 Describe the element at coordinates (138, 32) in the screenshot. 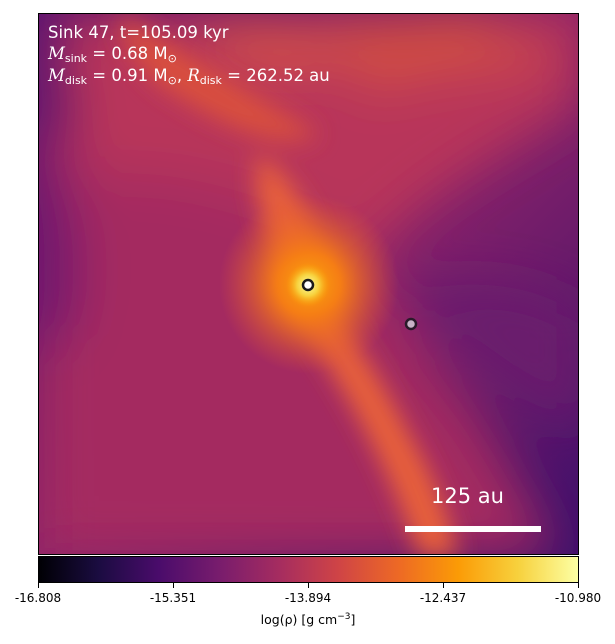

I see `sink-title: Sink 47, t=105.09 kyr` at that location.